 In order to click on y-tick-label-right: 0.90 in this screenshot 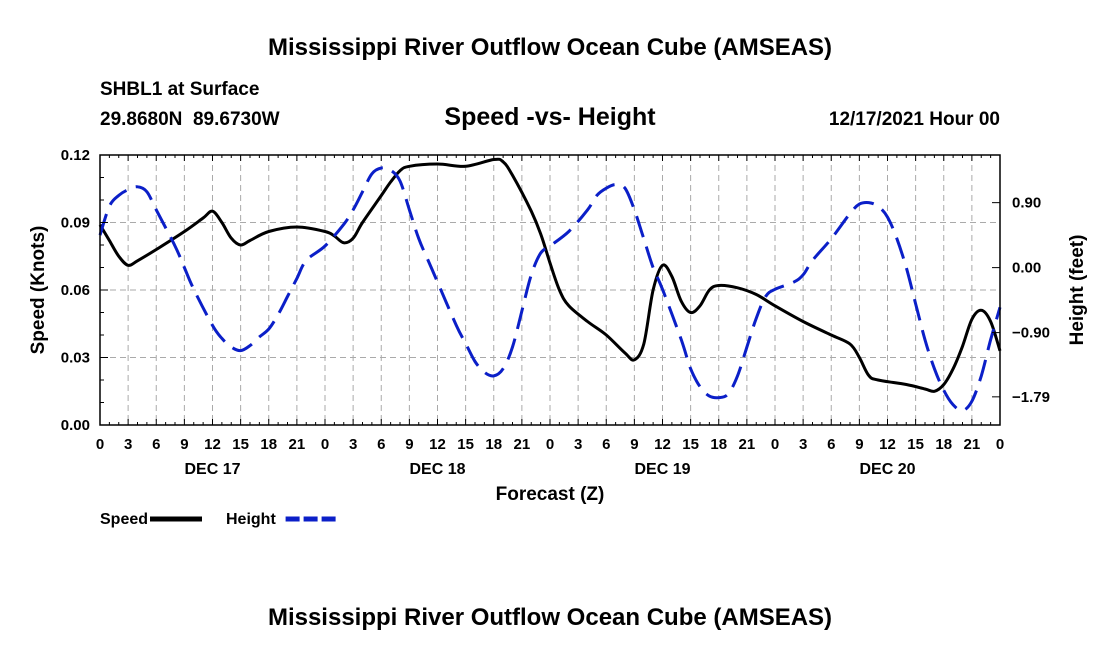, I will do `click(1026, 203)`.